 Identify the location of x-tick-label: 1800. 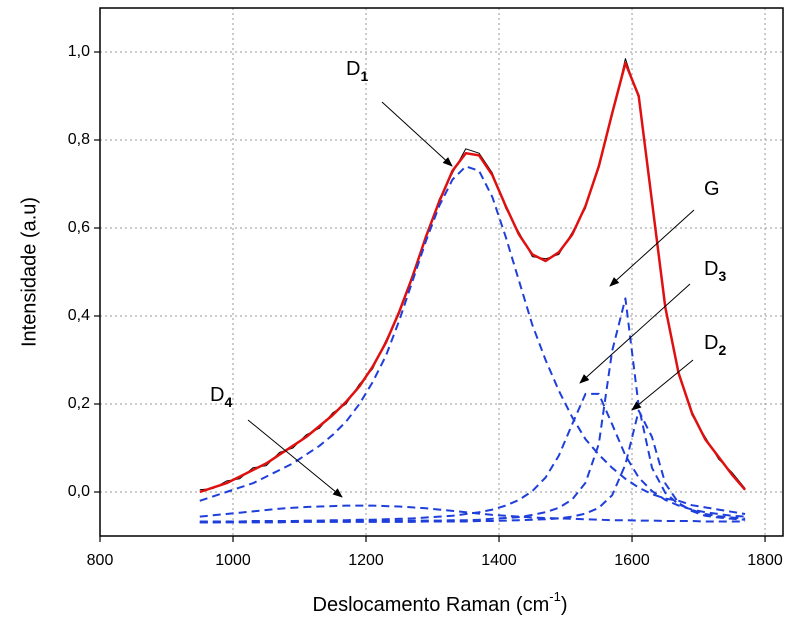
(765, 560).